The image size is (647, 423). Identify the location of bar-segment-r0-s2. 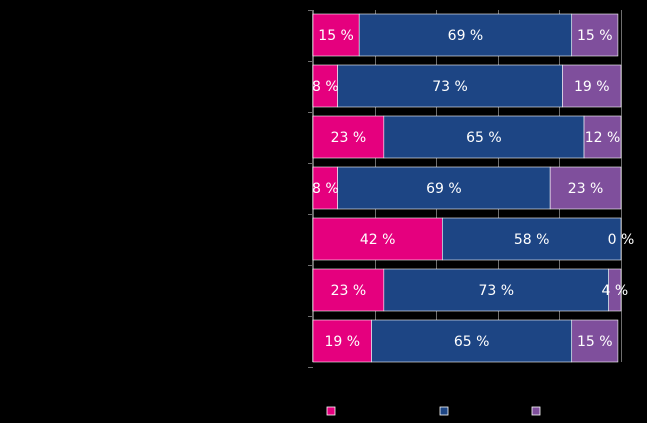
(595, 35).